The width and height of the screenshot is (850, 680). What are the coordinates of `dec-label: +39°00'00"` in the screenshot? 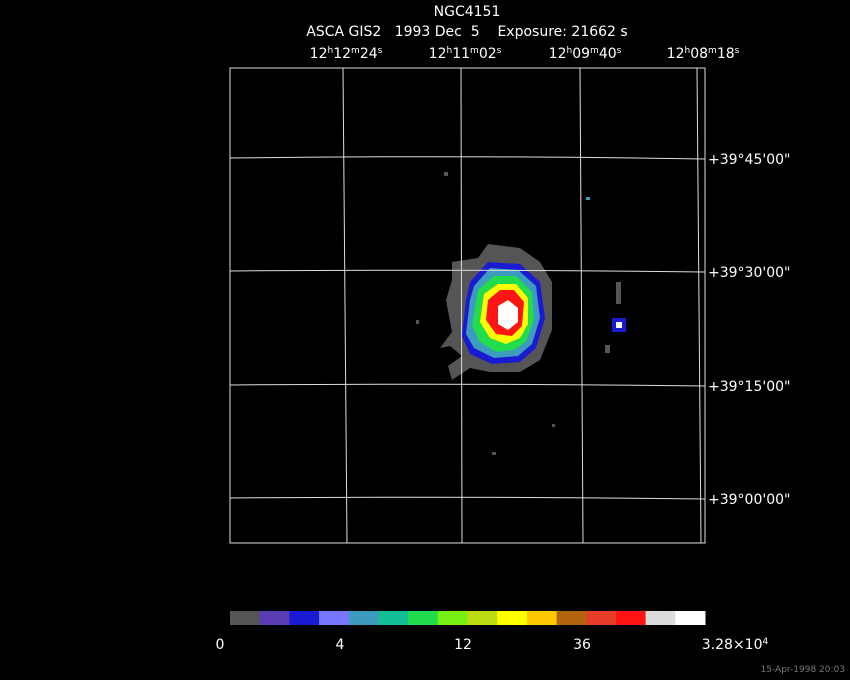 It's located at (749, 500).